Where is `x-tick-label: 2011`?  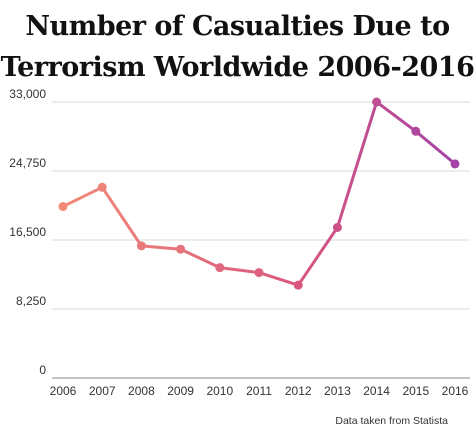 x-tick-label: 2011 is located at coordinates (259, 391).